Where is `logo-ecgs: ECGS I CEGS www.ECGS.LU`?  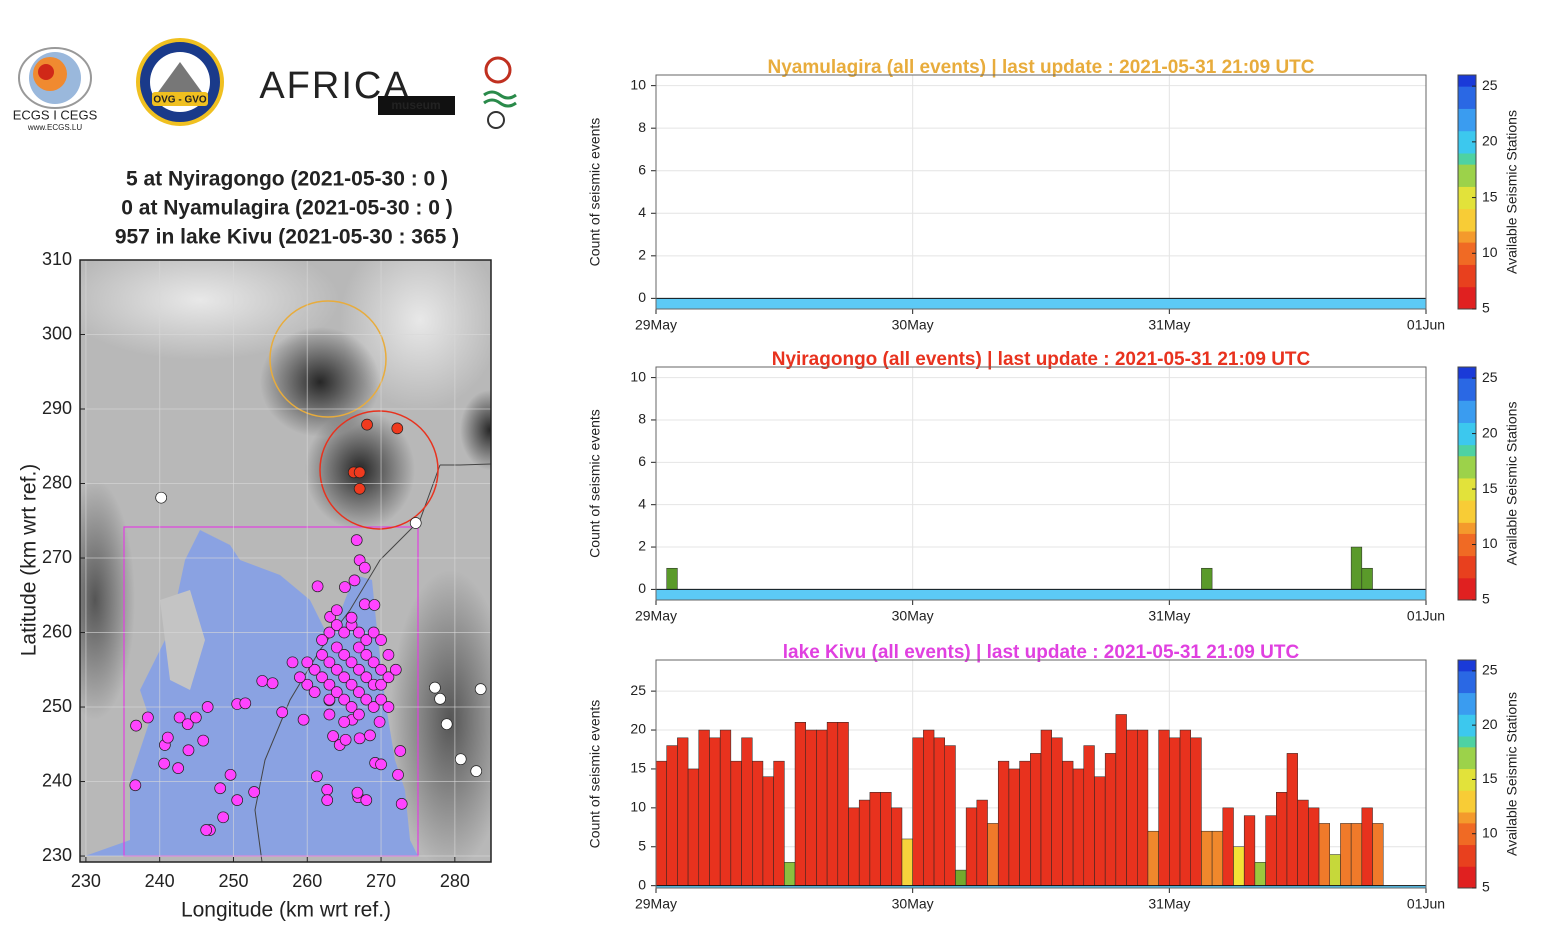
logo-ecgs: ECGS I CEGS www.ECGS.LU is located at coordinates (55, 89).